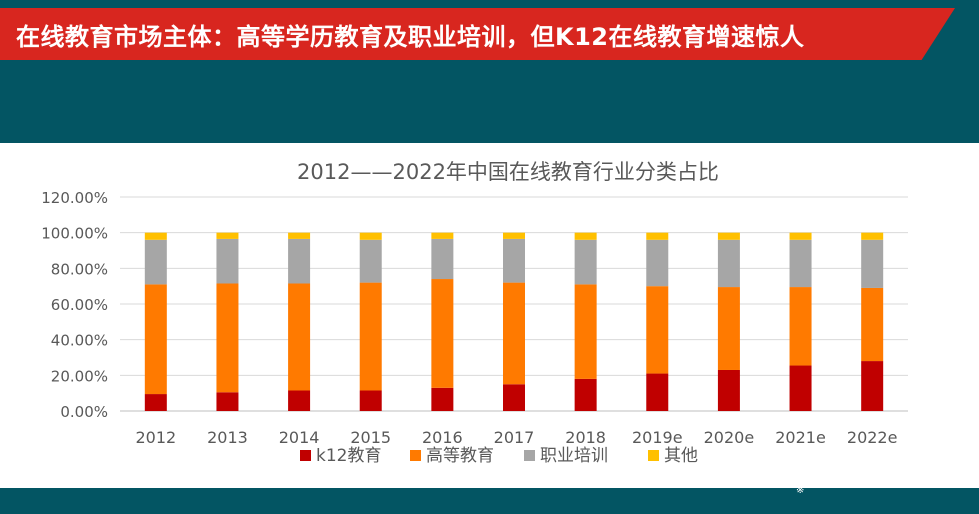  What do you see at coordinates (800, 437) in the screenshot?
I see `x-tick-label: 2021e` at bounding box center [800, 437].